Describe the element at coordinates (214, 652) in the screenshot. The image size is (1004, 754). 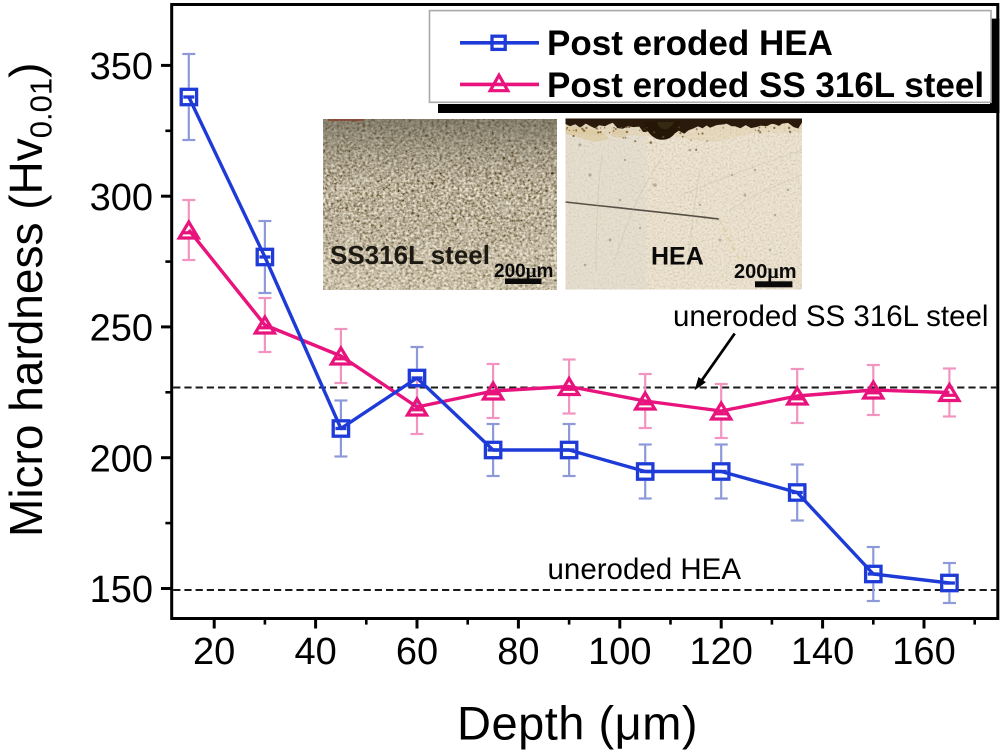
I see `svg-text: 20` at that location.